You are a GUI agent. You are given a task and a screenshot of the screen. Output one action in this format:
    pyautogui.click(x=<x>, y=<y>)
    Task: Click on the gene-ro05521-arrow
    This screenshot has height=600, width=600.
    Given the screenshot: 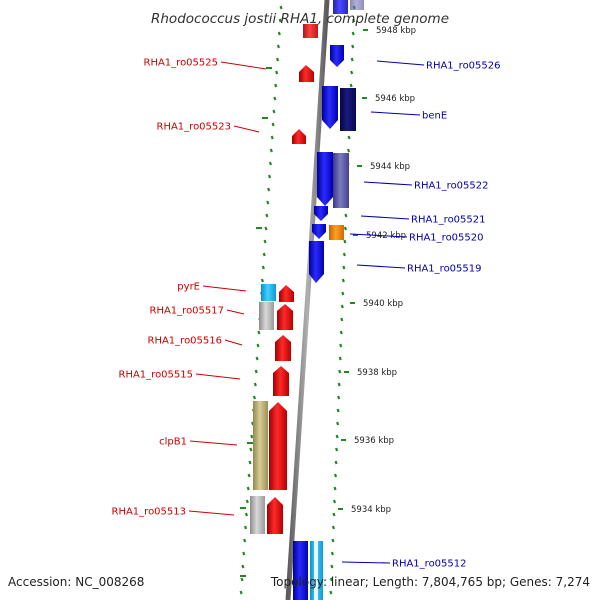 What is the action you would take?
    pyautogui.click(x=321, y=213)
    